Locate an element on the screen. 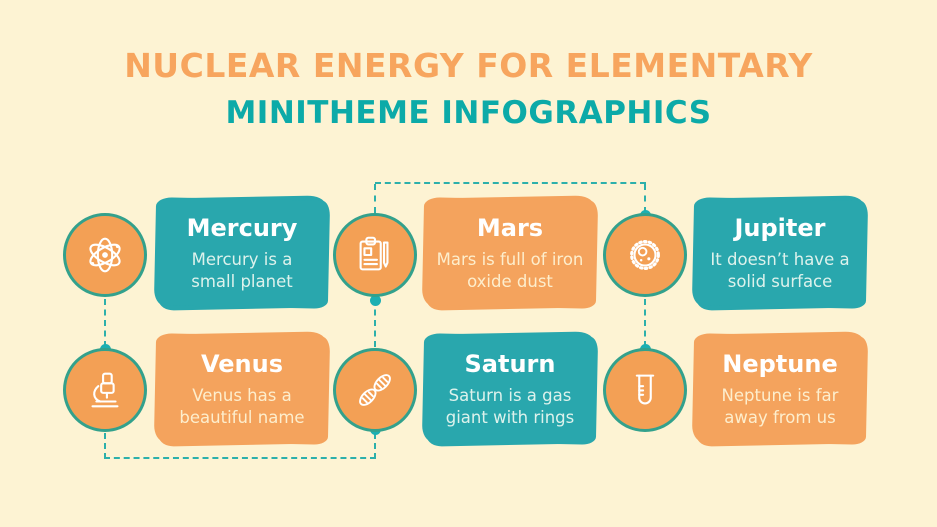 Image resolution: width=937 pixels, height=527 pixels. card-title: Mercury is located at coordinates (242, 228).